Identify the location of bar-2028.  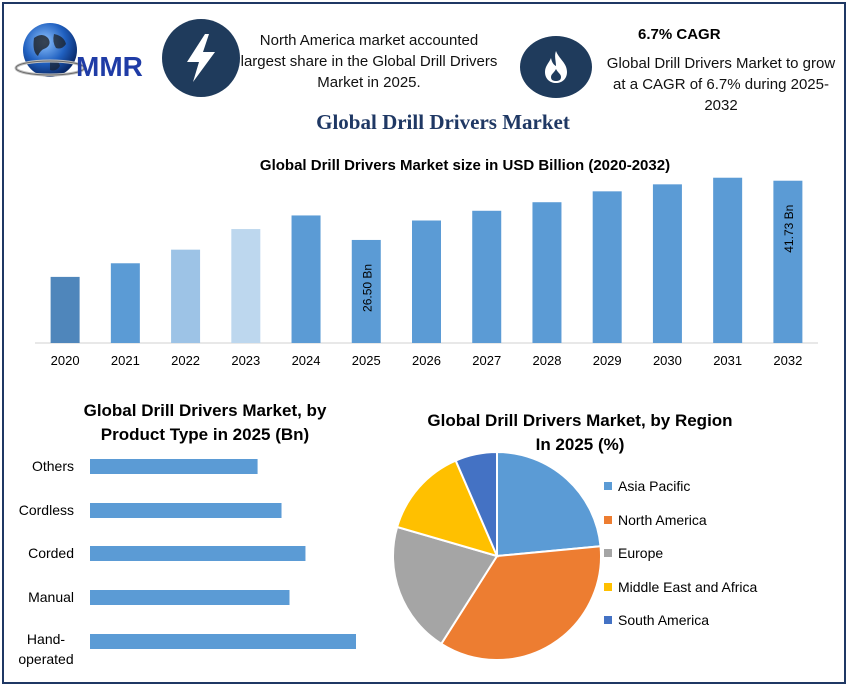
(547, 272).